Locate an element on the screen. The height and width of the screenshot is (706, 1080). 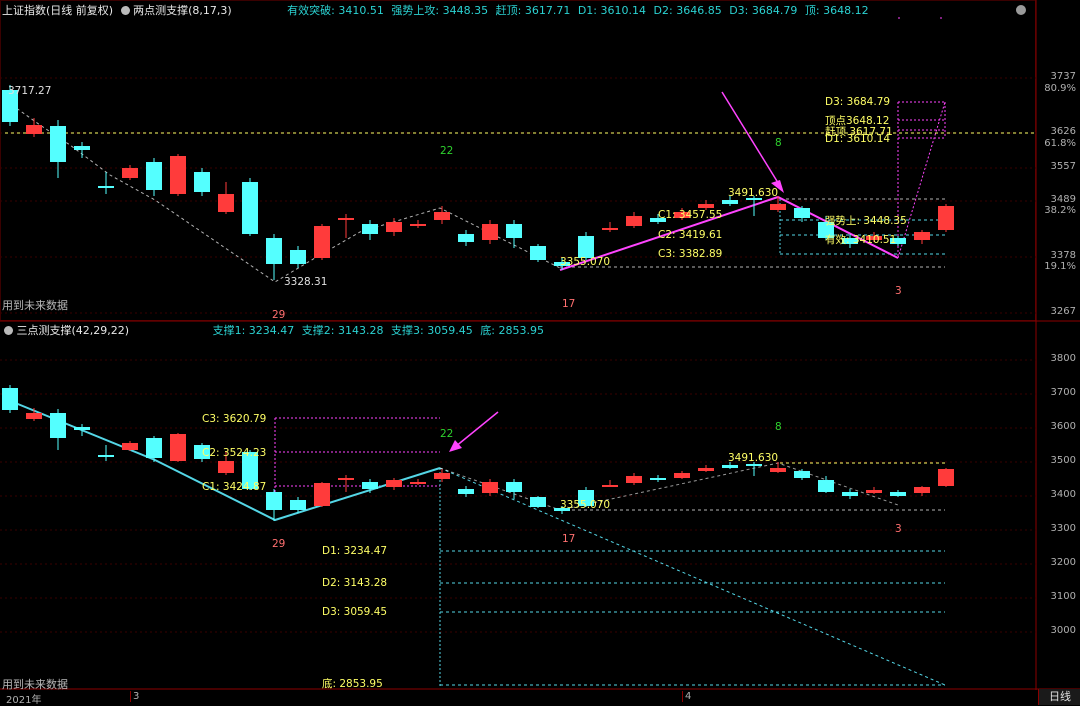
c3-label: C3: 3382.89 is located at coordinates (690, 254).